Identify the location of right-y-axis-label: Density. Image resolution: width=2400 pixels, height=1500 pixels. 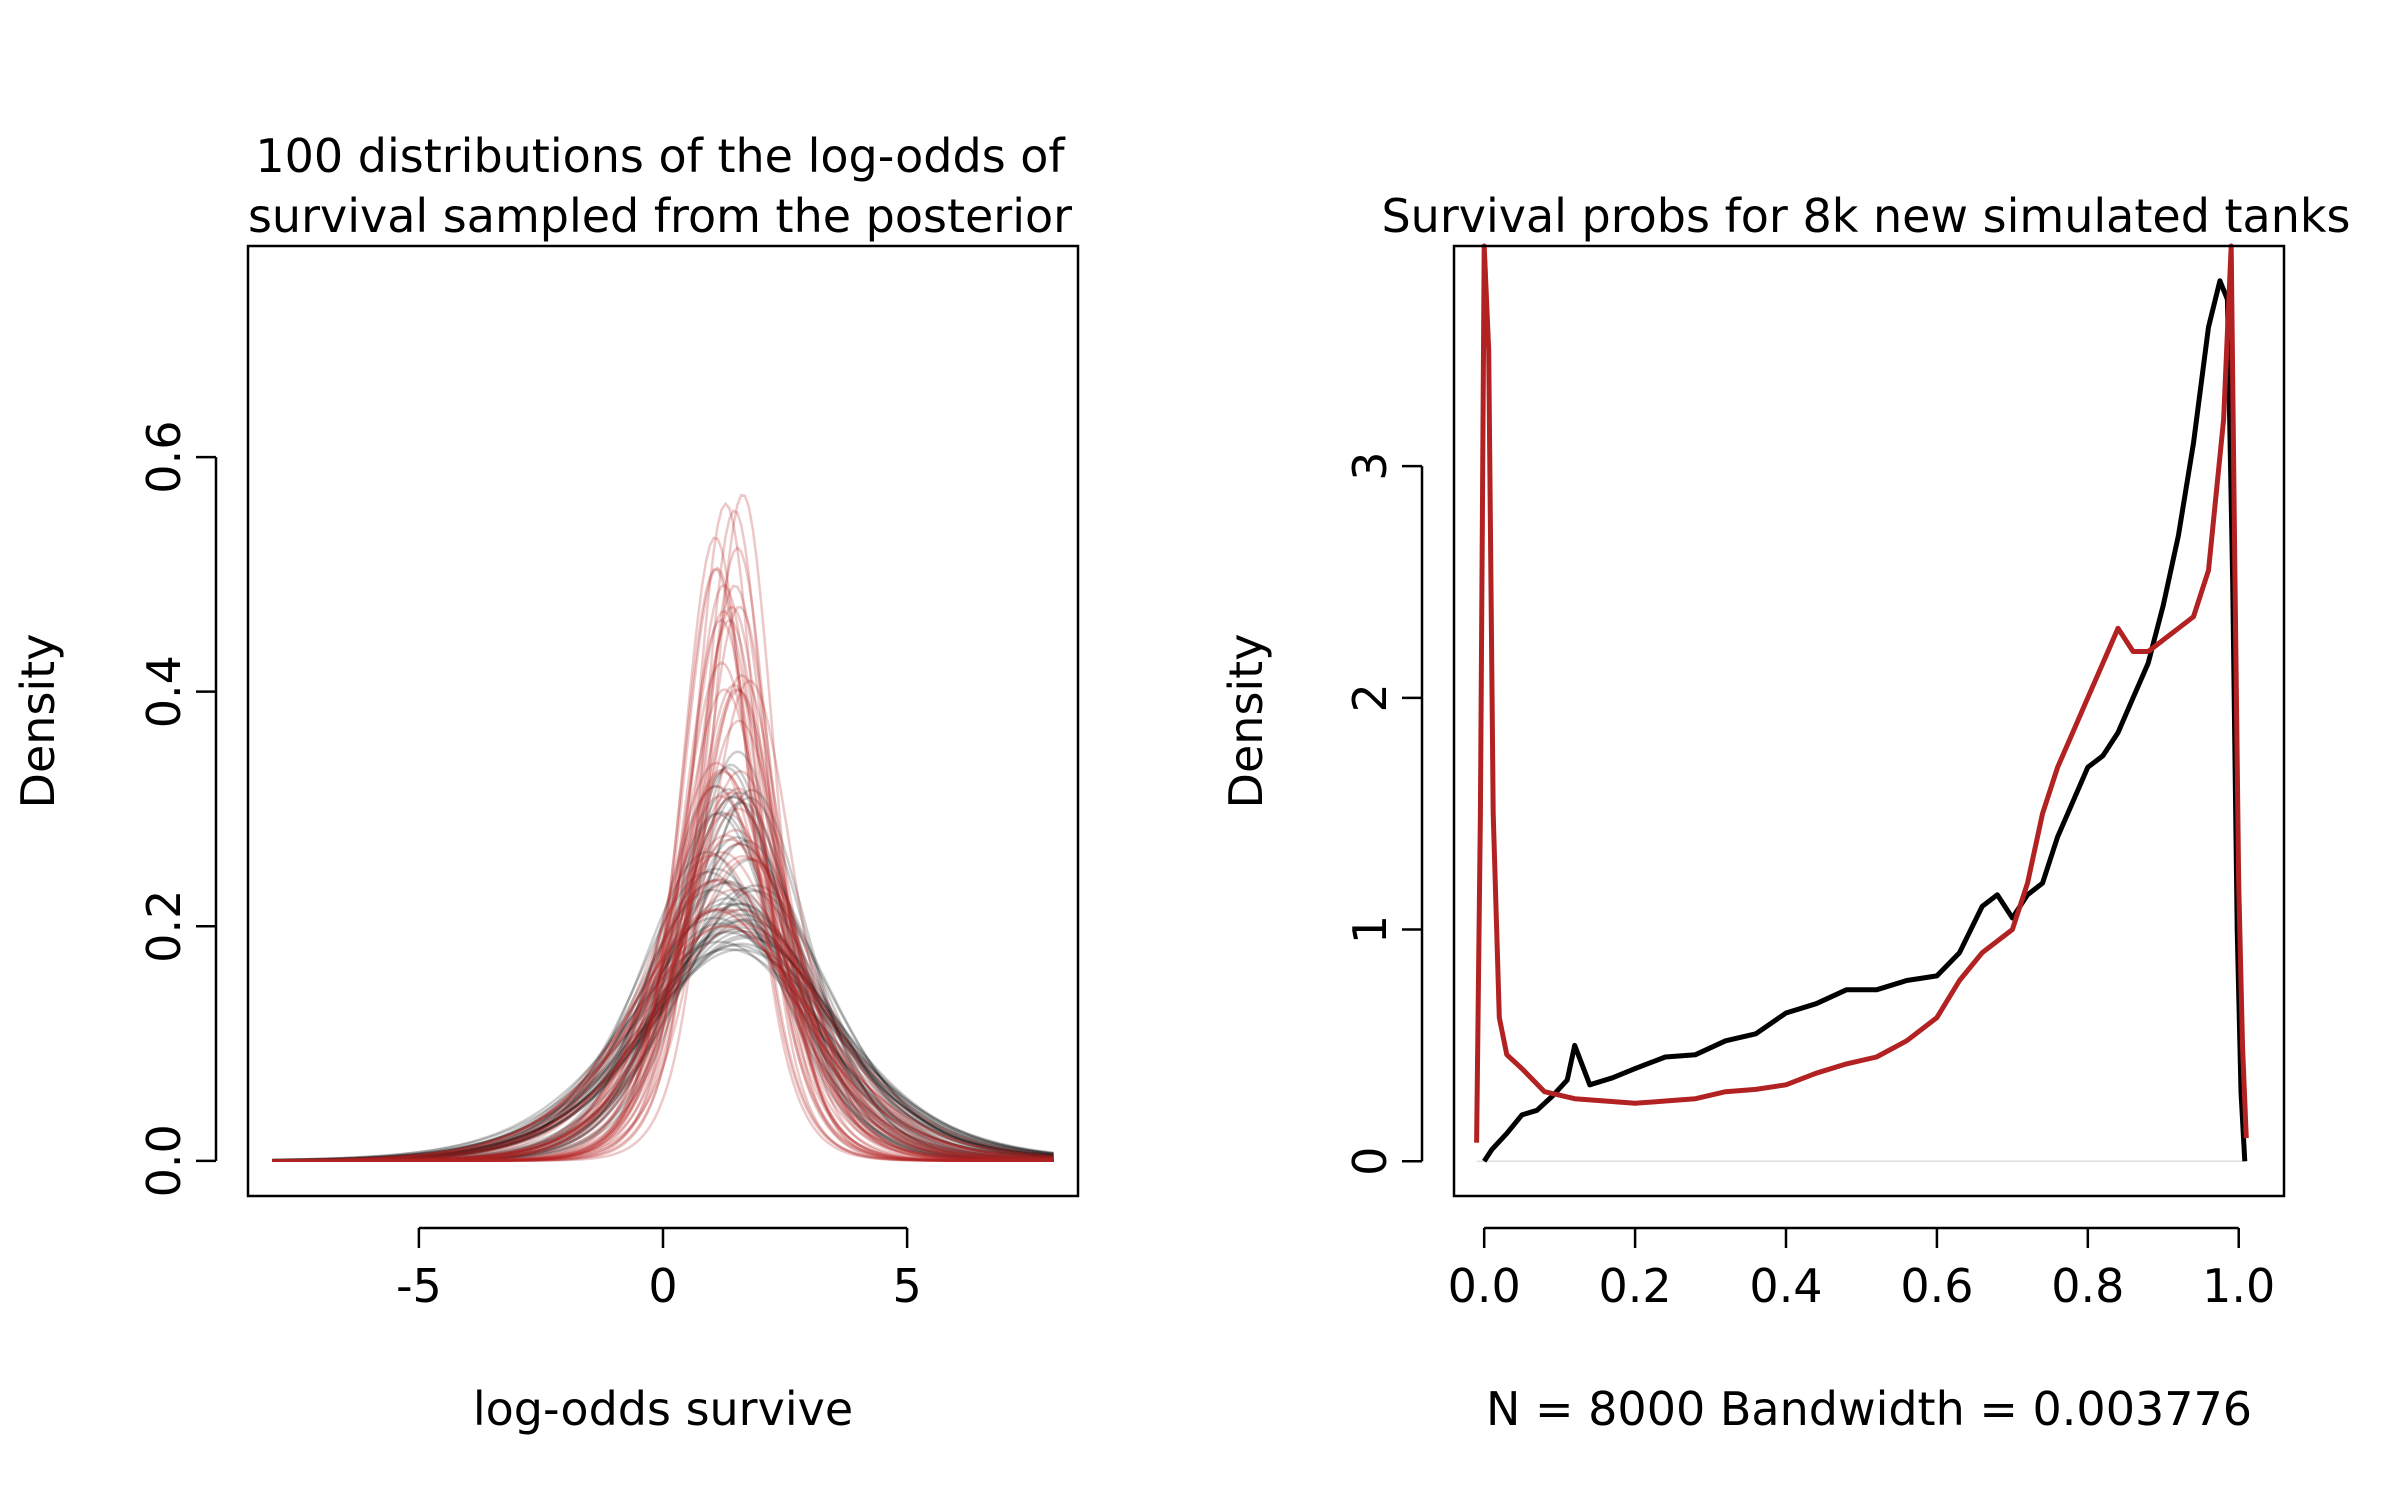
(1246, 721).